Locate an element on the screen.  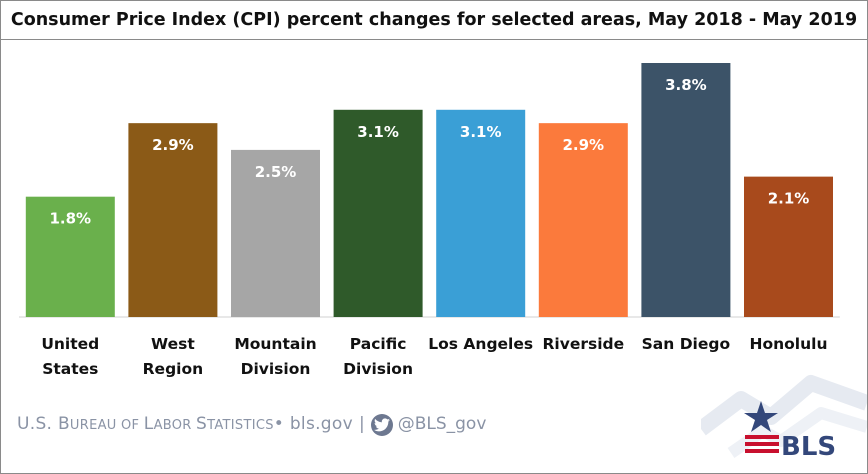
category-label: Los Angeles is located at coordinates (480, 344).